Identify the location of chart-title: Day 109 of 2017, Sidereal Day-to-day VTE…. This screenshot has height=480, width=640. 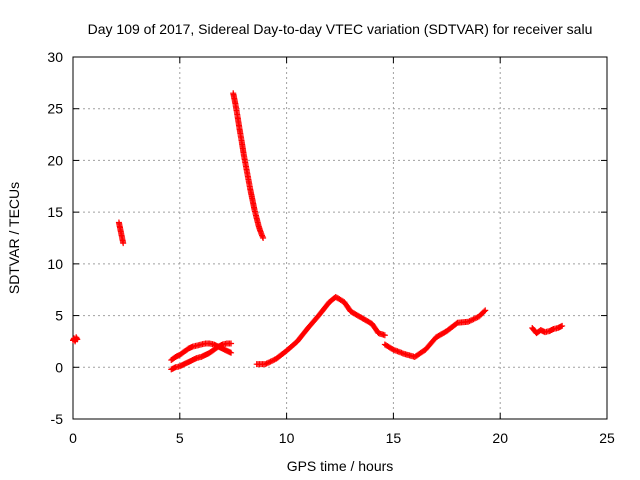
(340, 29).